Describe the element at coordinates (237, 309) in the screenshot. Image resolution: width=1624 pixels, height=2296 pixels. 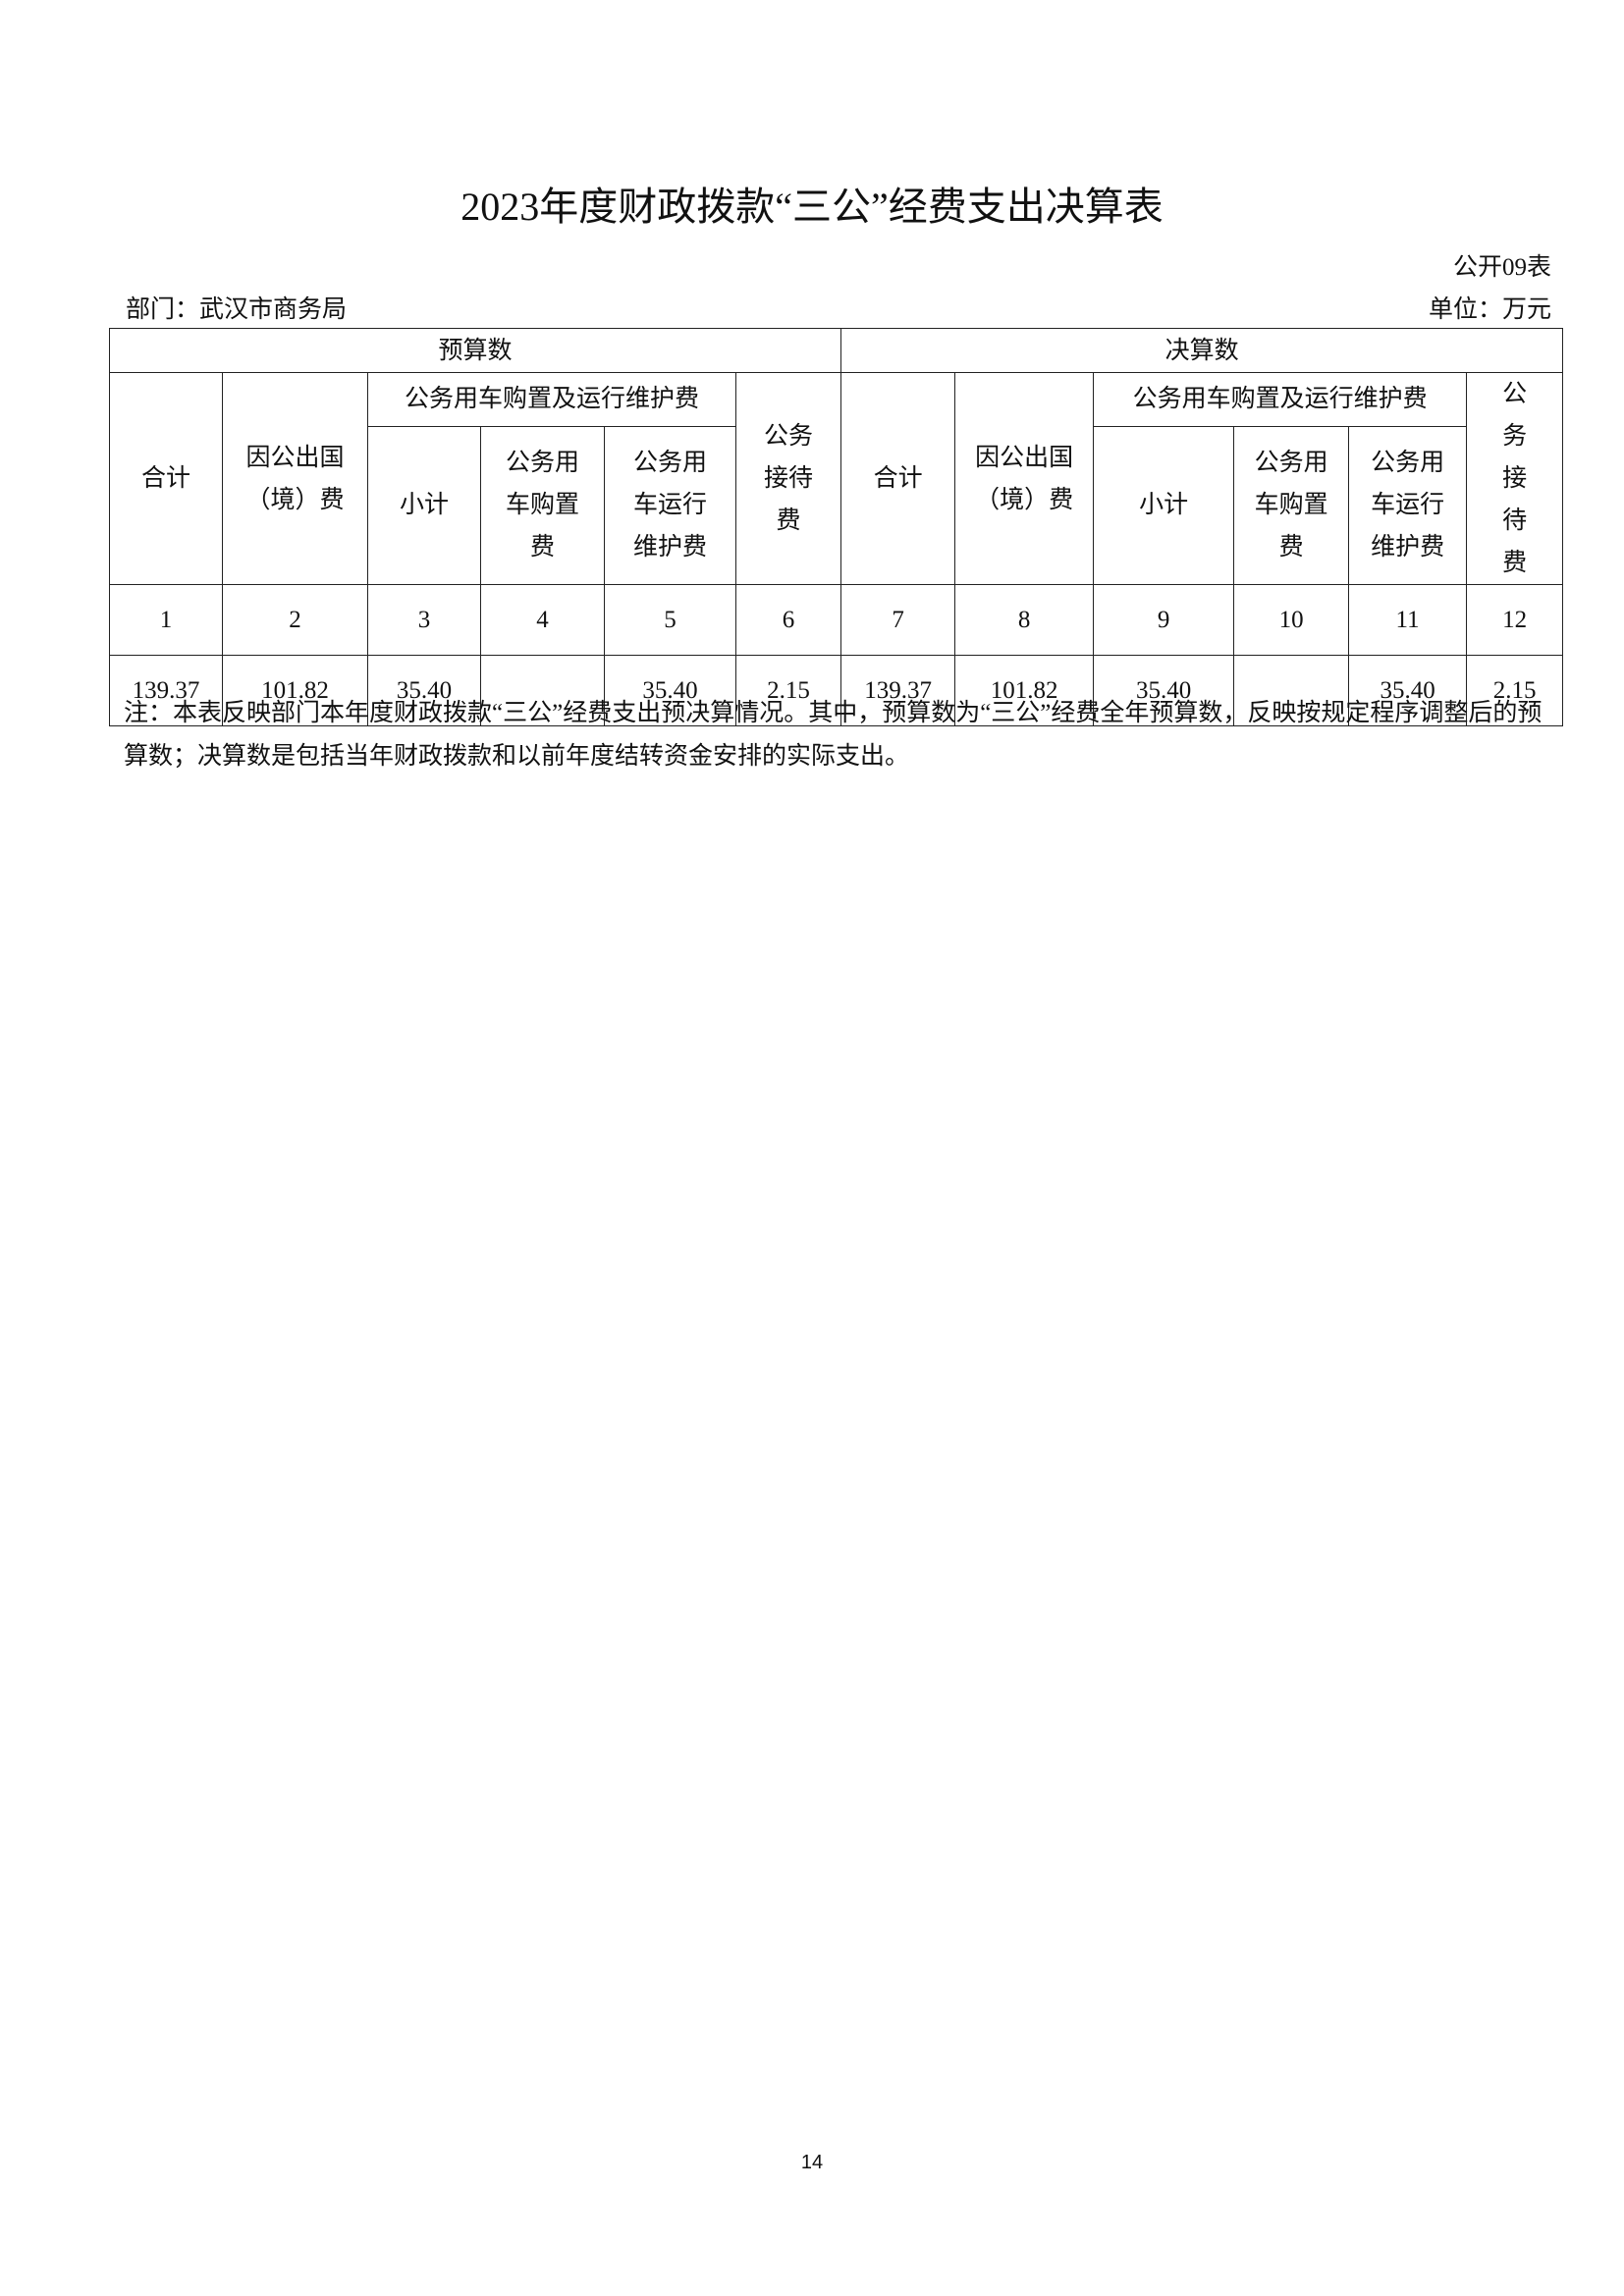
I see `department-label: 部门：武汉市商务局` at that location.